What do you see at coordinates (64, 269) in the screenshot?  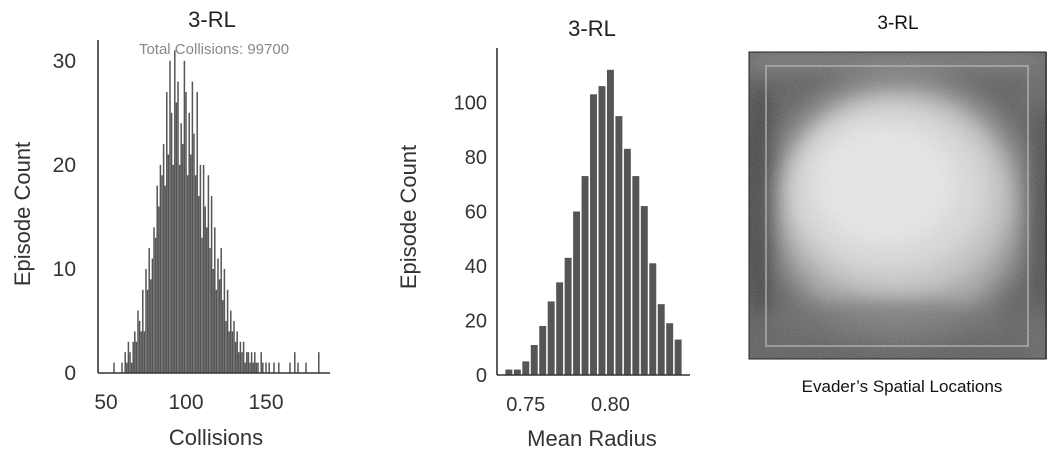 I see `y-tick-label: 10` at bounding box center [64, 269].